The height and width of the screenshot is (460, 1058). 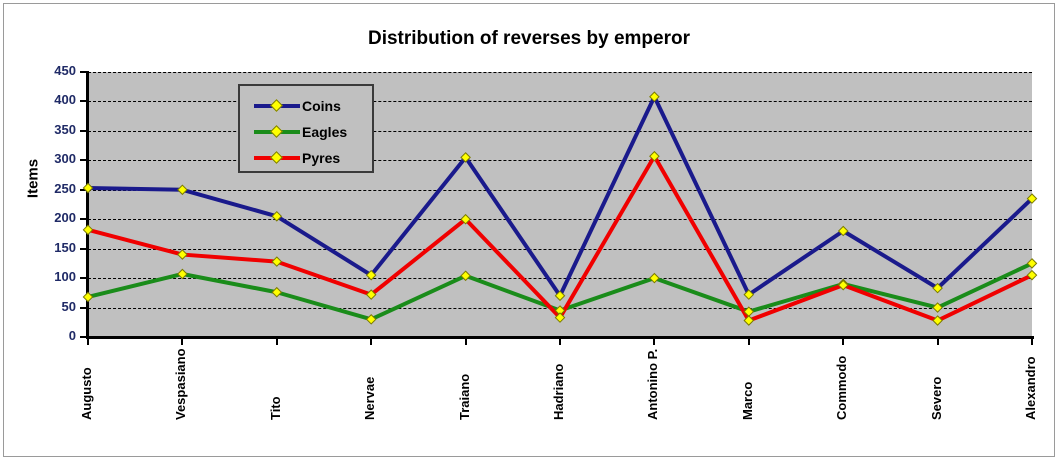 I want to click on x-axis-tick-label: Nervae, so click(x=370, y=398).